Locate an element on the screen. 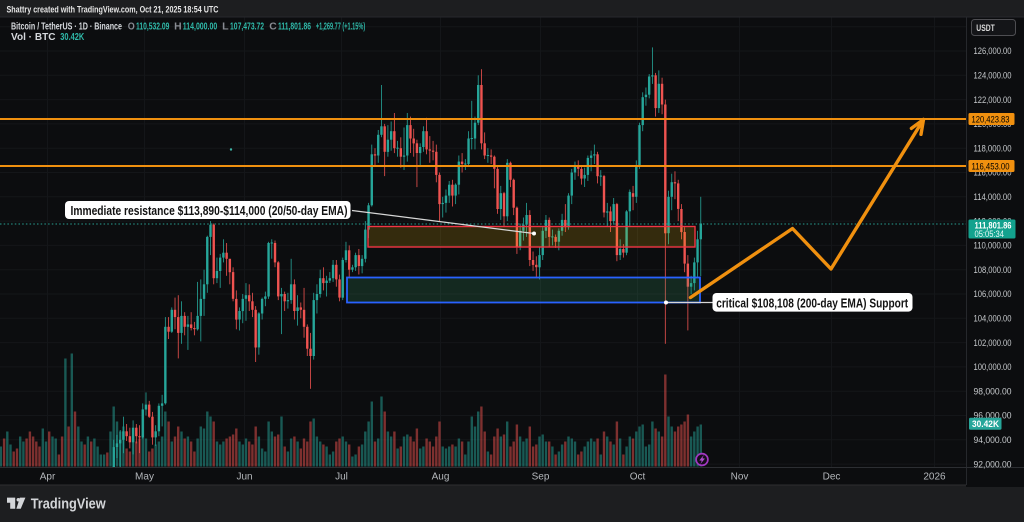 This screenshot has width=1024, height=522. svg-text: 116,000.00 is located at coordinates (993, 173).